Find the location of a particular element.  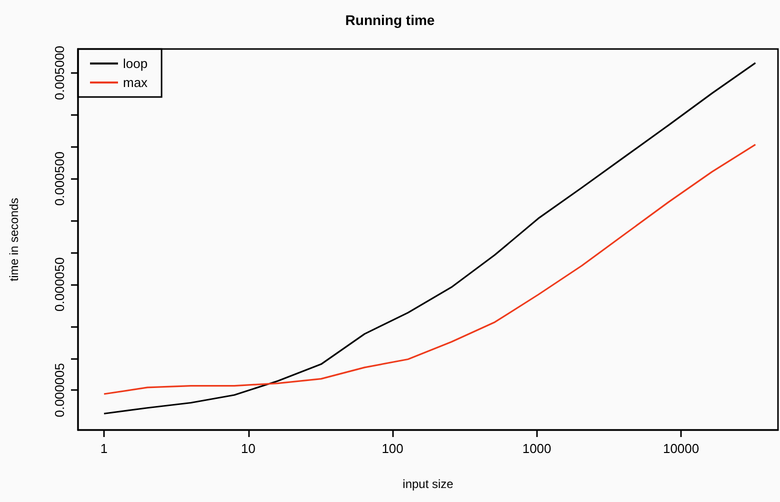

x-tick-label: 100 is located at coordinates (393, 448).